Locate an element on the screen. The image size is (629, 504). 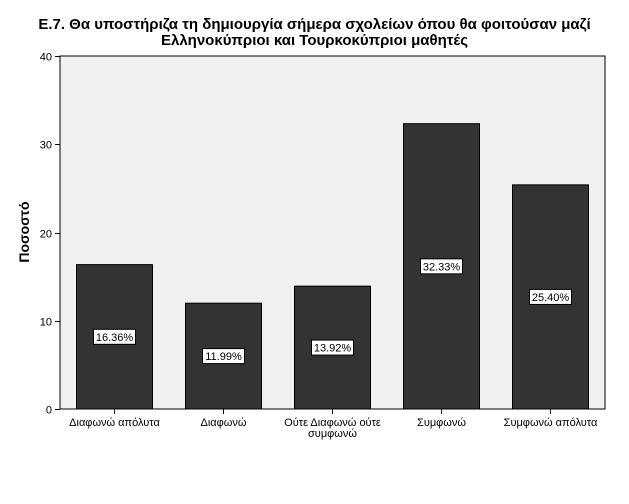
x-tick-label: Διαφωνώ is located at coordinates (224, 423).